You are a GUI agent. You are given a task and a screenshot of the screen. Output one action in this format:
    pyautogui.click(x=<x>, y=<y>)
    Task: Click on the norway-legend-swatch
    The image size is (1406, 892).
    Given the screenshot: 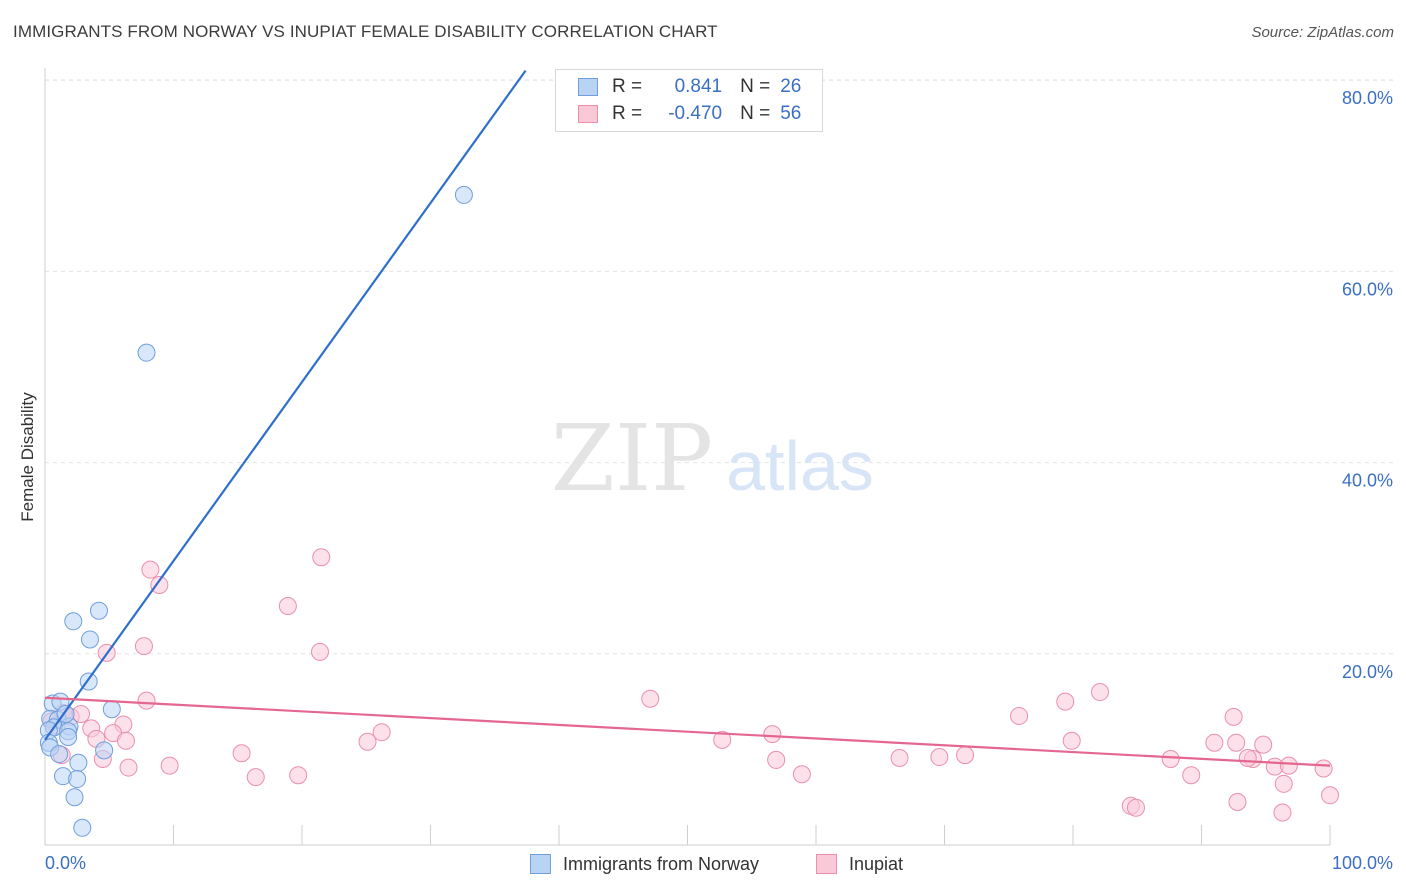 What is the action you would take?
    pyautogui.click(x=540, y=864)
    